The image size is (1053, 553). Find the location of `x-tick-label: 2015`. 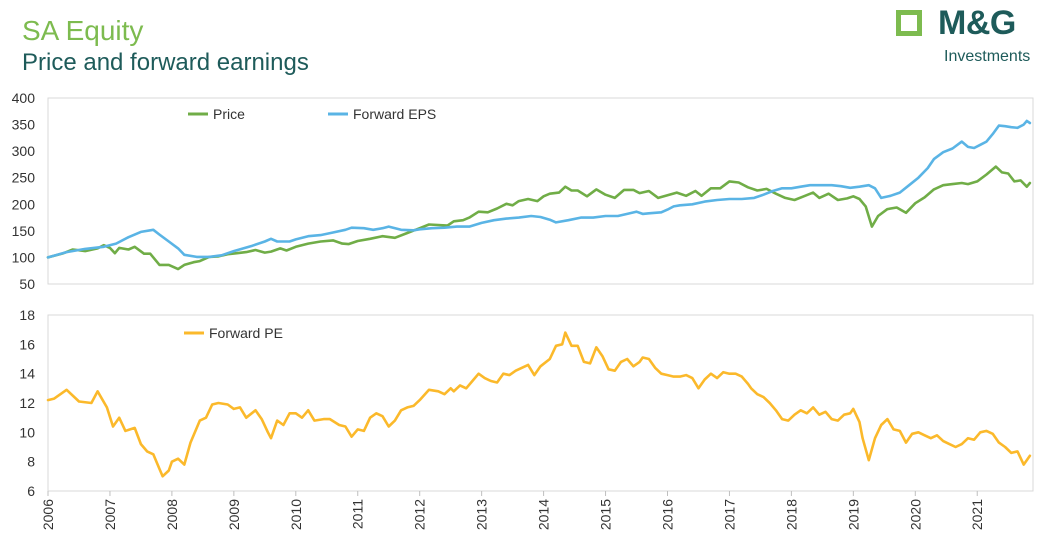

x-tick-label: 2015 is located at coordinates (606, 514).